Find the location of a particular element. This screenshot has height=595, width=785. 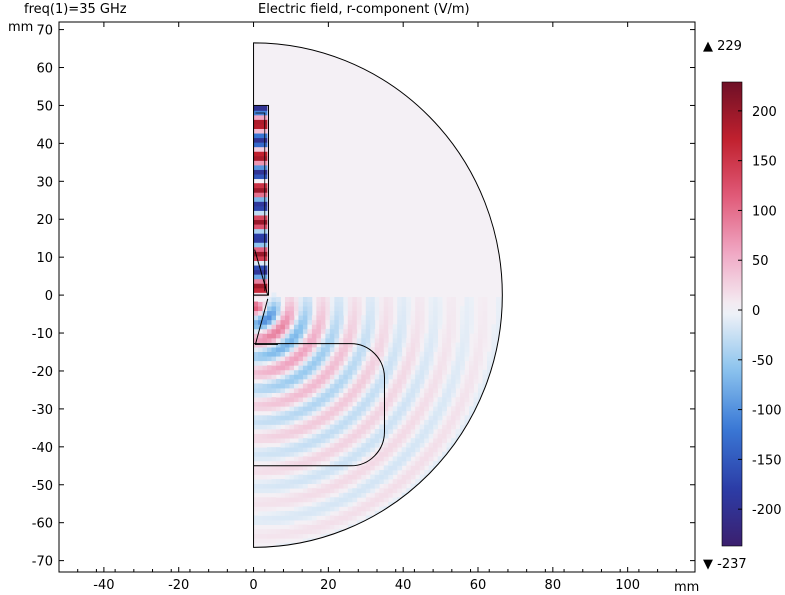

y-tick-label: 50 is located at coordinates (44, 106).